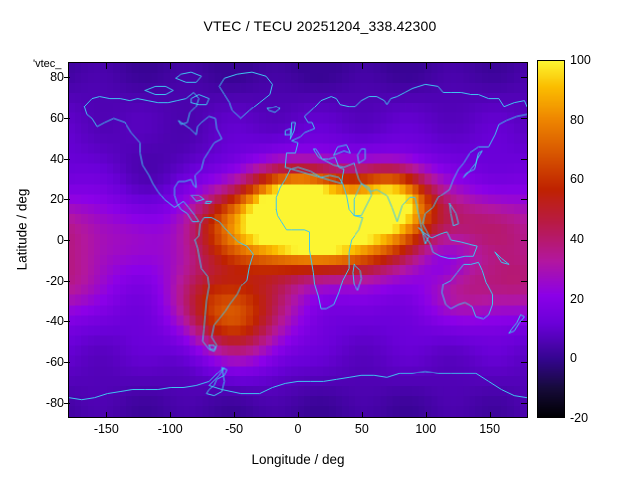 The height and width of the screenshot is (480, 640). I want to click on y-tick-label: 20, so click(57, 199).